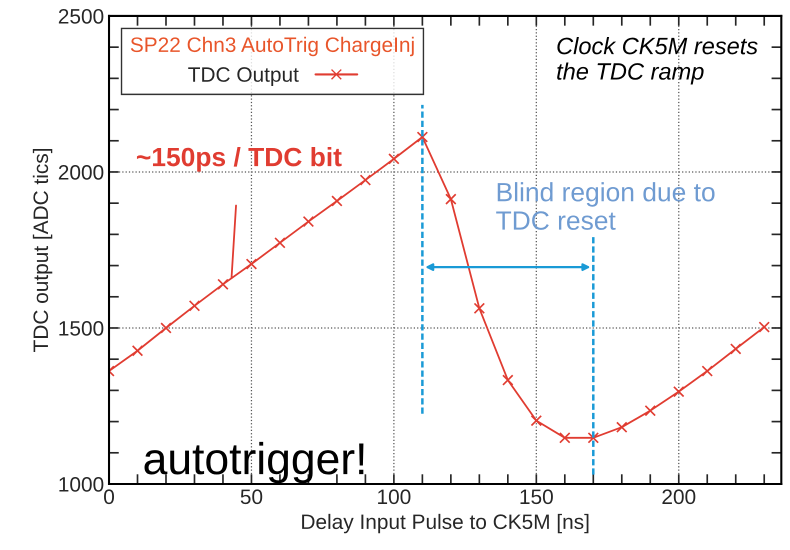 Image resolution: width=790 pixels, height=550 pixels. What do you see at coordinates (243, 76) in the screenshot?
I see `legend-label: TDC Output` at bounding box center [243, 76].